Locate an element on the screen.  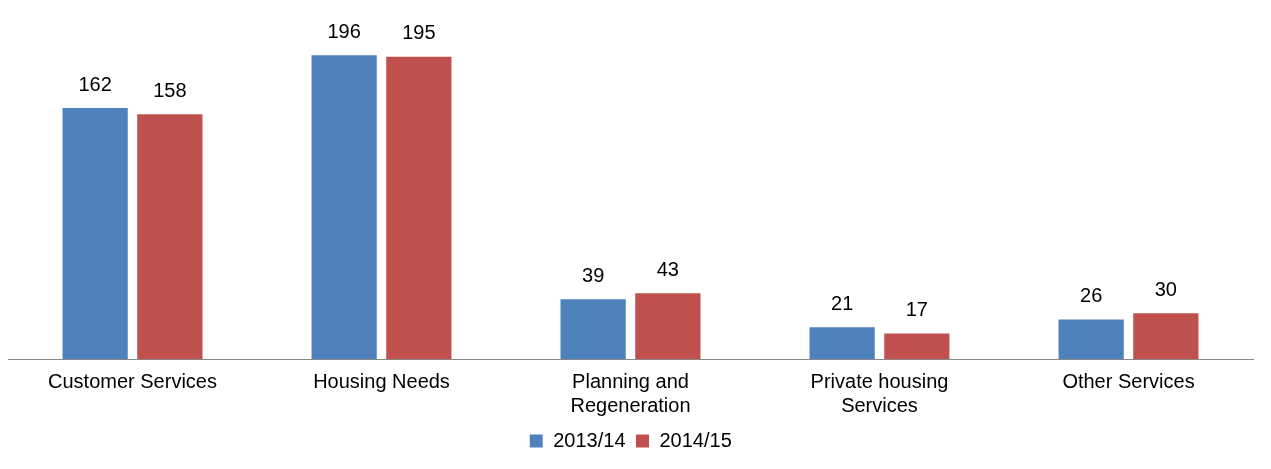
legend-label: 2013/14 is located at coordinates (589, 439).